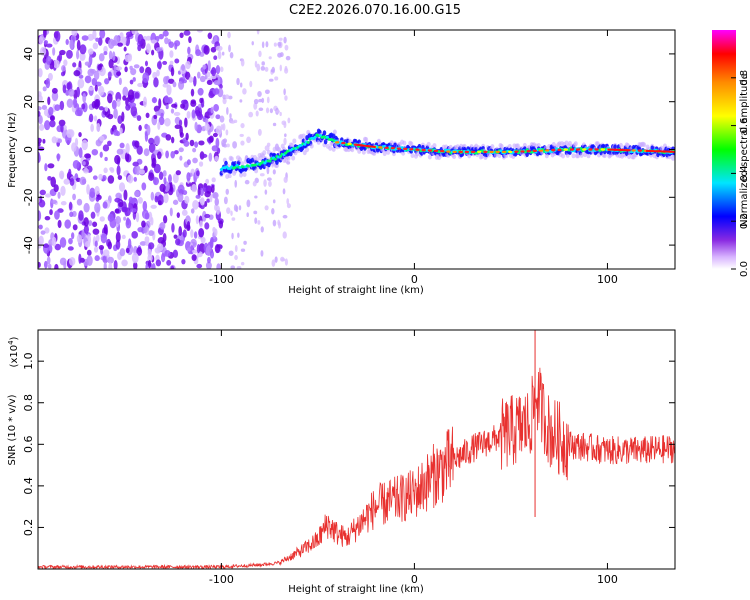 The width and height of the screenshot is (750, 600). I want to click on snr-ytick-label: 0.6, so click(28, 445).